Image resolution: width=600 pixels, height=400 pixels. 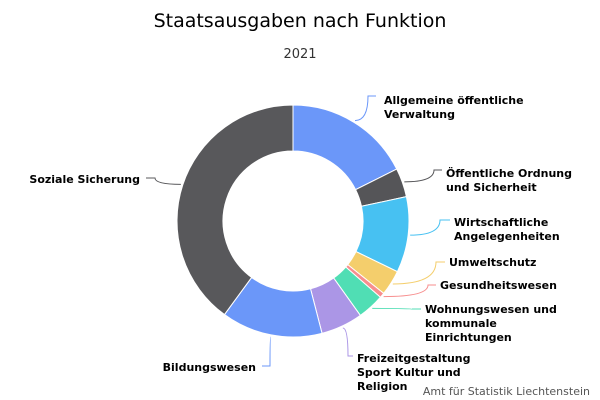 What do you see at coordinates (491, 309) in the screenshot?
I see `slice-label-line: Wohnungswesen und` at bounding box center [491, 309].